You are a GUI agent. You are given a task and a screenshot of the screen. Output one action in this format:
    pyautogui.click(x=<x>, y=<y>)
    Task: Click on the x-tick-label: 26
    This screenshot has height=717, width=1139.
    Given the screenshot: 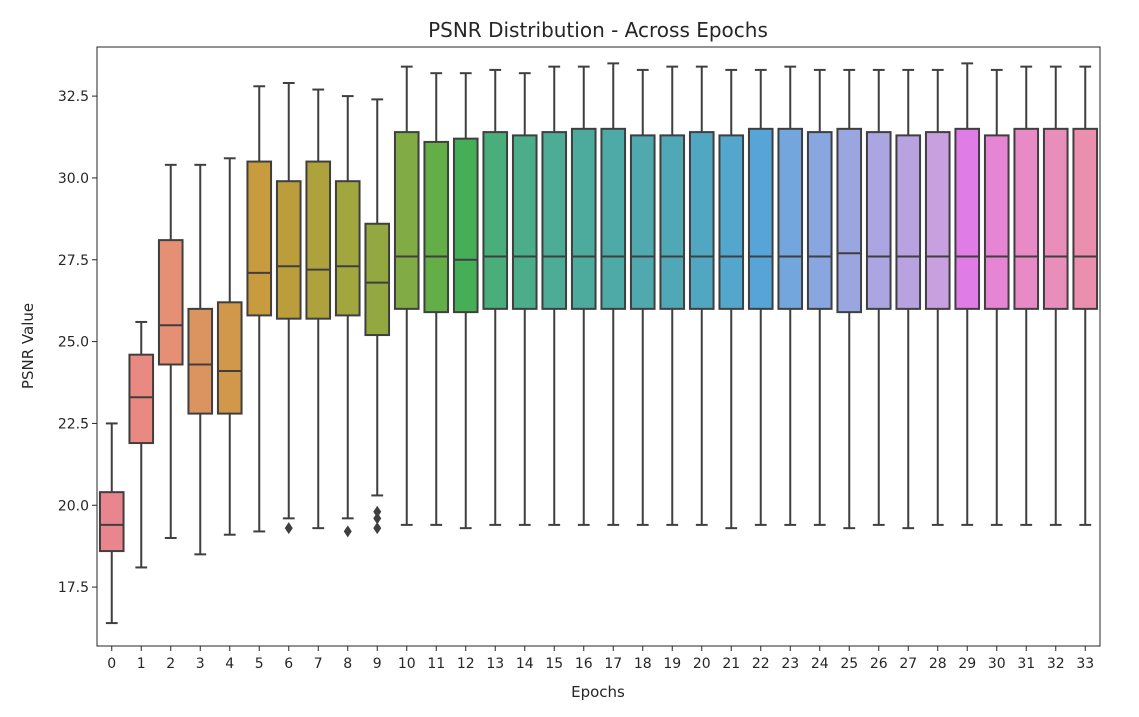 What is the action you would take?
    pyautogui.click(x=879, y=664)
    